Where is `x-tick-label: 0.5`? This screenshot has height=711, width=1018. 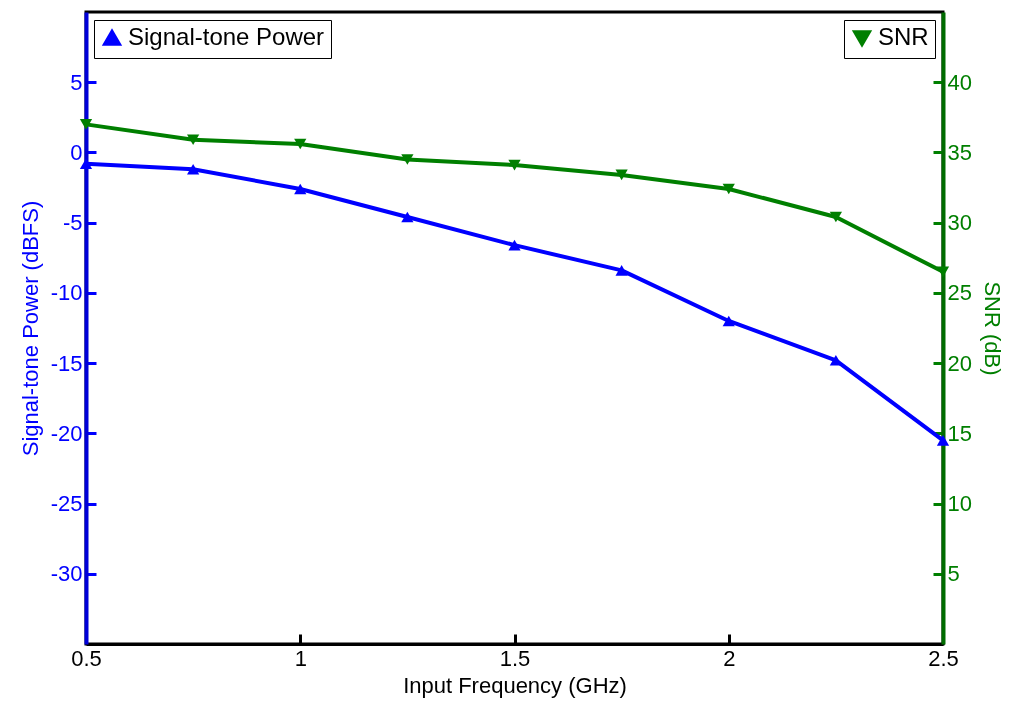
x-tick-label: 0.5 is located at coordinates (86, 658).